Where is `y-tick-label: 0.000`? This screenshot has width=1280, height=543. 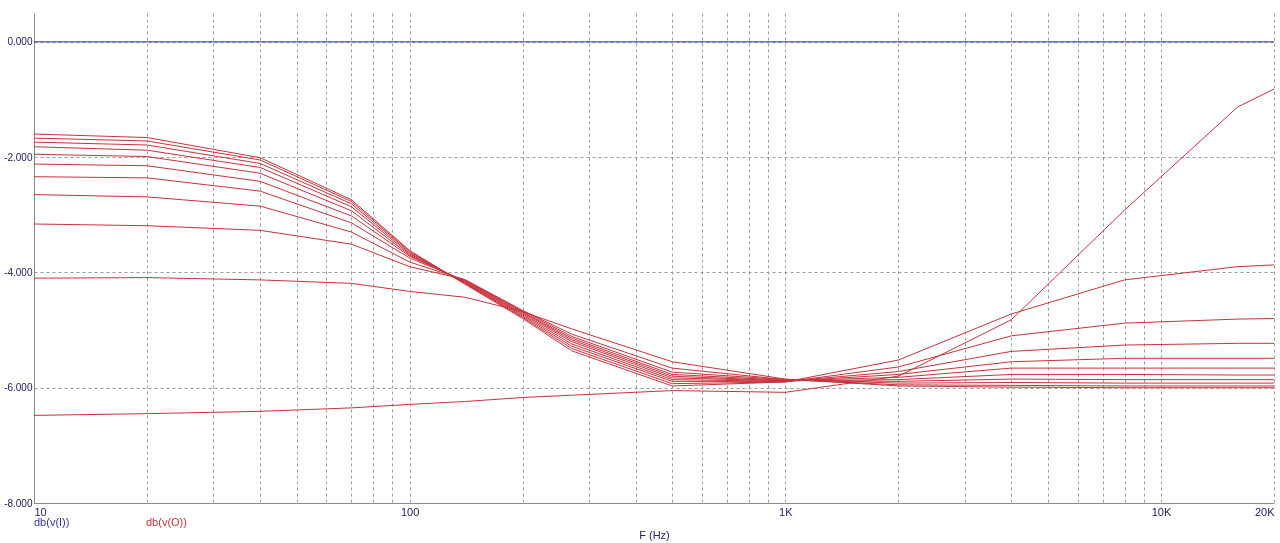
y-tick-label: 0.000 is located at coordinates (20, 42).